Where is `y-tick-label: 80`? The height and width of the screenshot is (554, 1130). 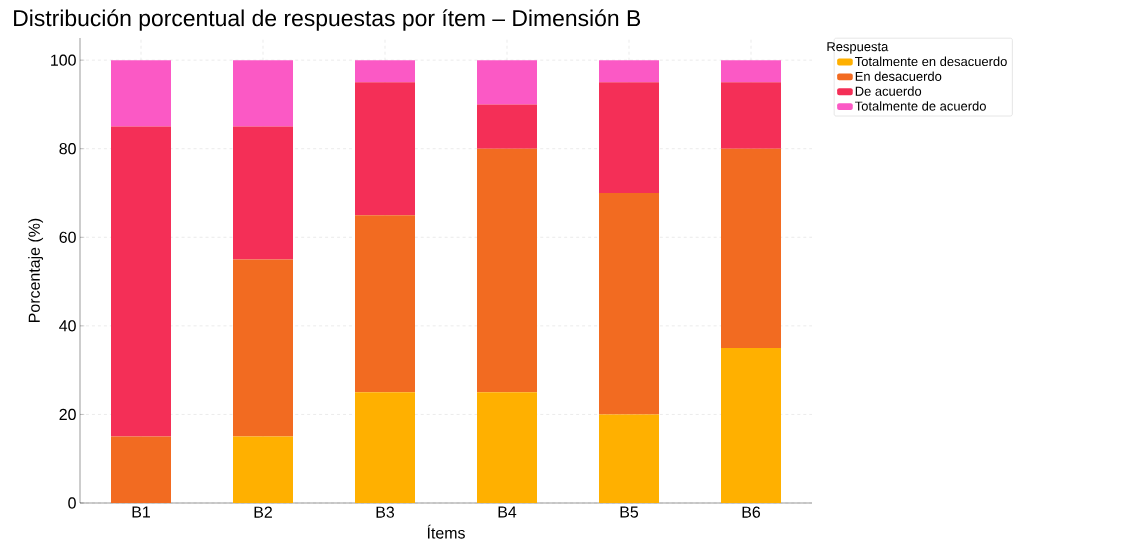
y-tick-label: 80 is located at coordinates (67, 149).